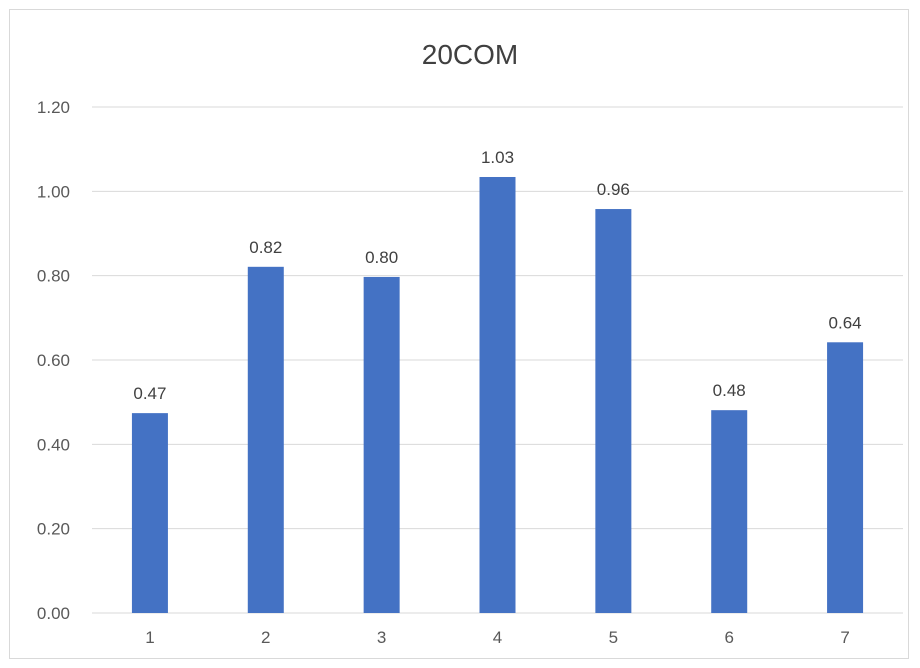 This screenshot has width=920, height=668. I want to click on bar-data-label: 0.48, so click(729, 390).